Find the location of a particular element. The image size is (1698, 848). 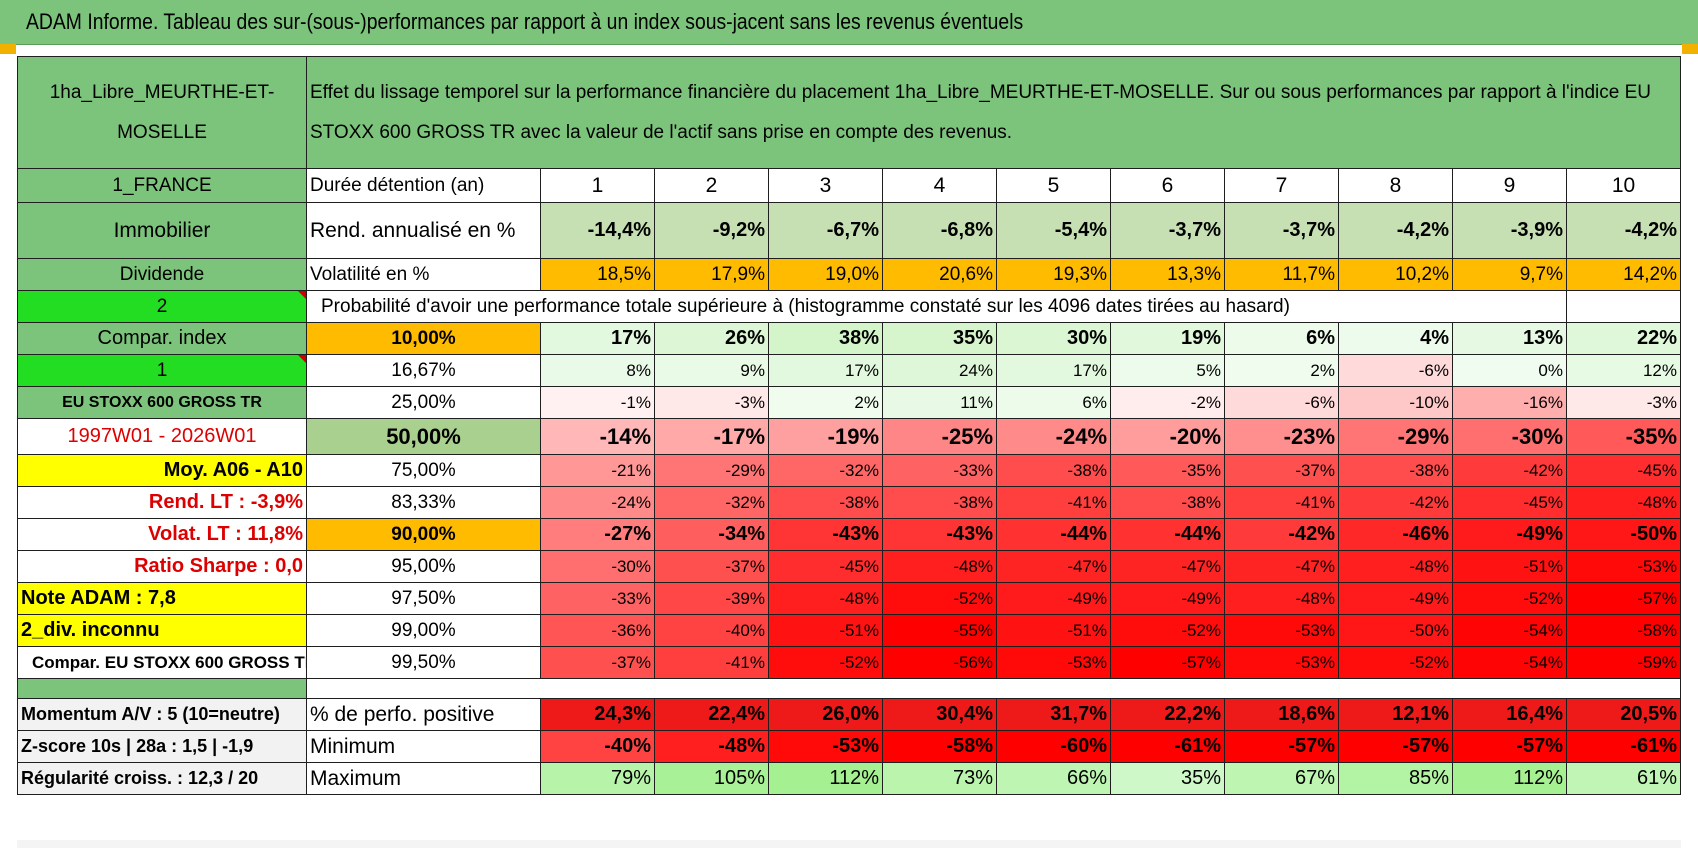

summary-cell: 112% is located at coordinates (1509, 778).